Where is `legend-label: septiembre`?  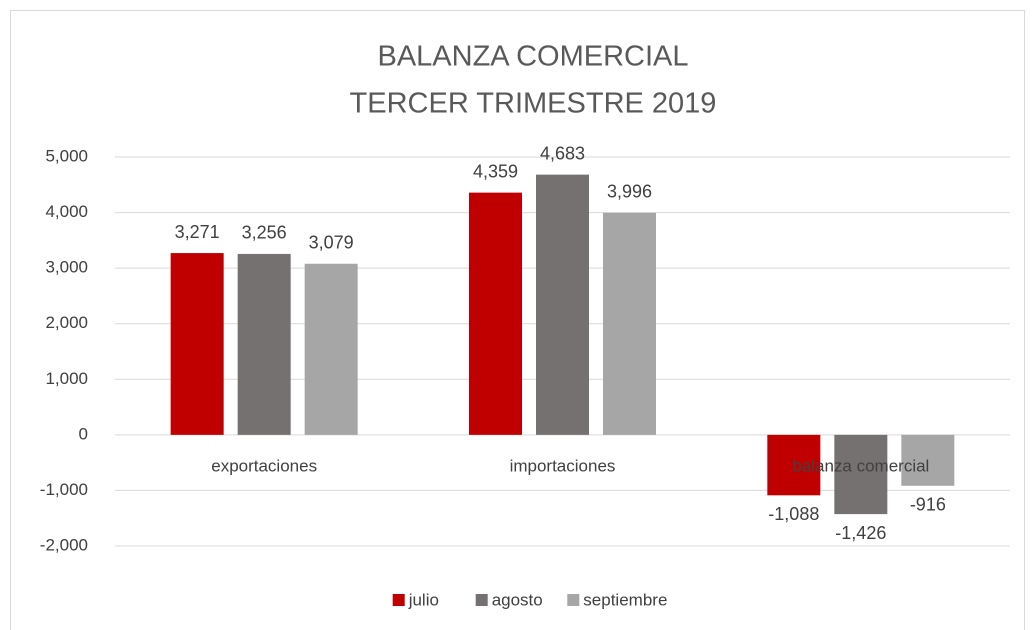
legend-label: septiembre is located at coordinates (625, 599).